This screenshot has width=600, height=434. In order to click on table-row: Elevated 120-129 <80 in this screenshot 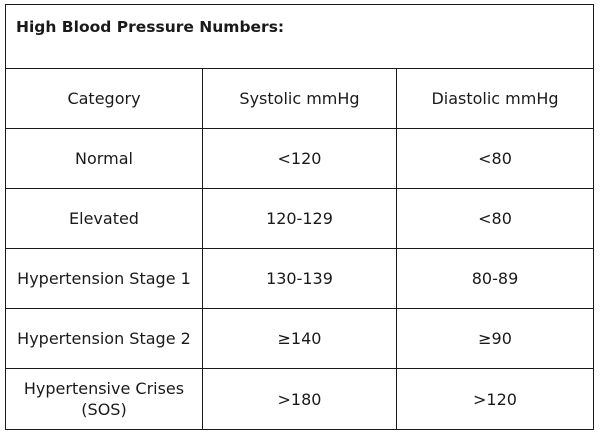, I will do `click(299, 218)`.